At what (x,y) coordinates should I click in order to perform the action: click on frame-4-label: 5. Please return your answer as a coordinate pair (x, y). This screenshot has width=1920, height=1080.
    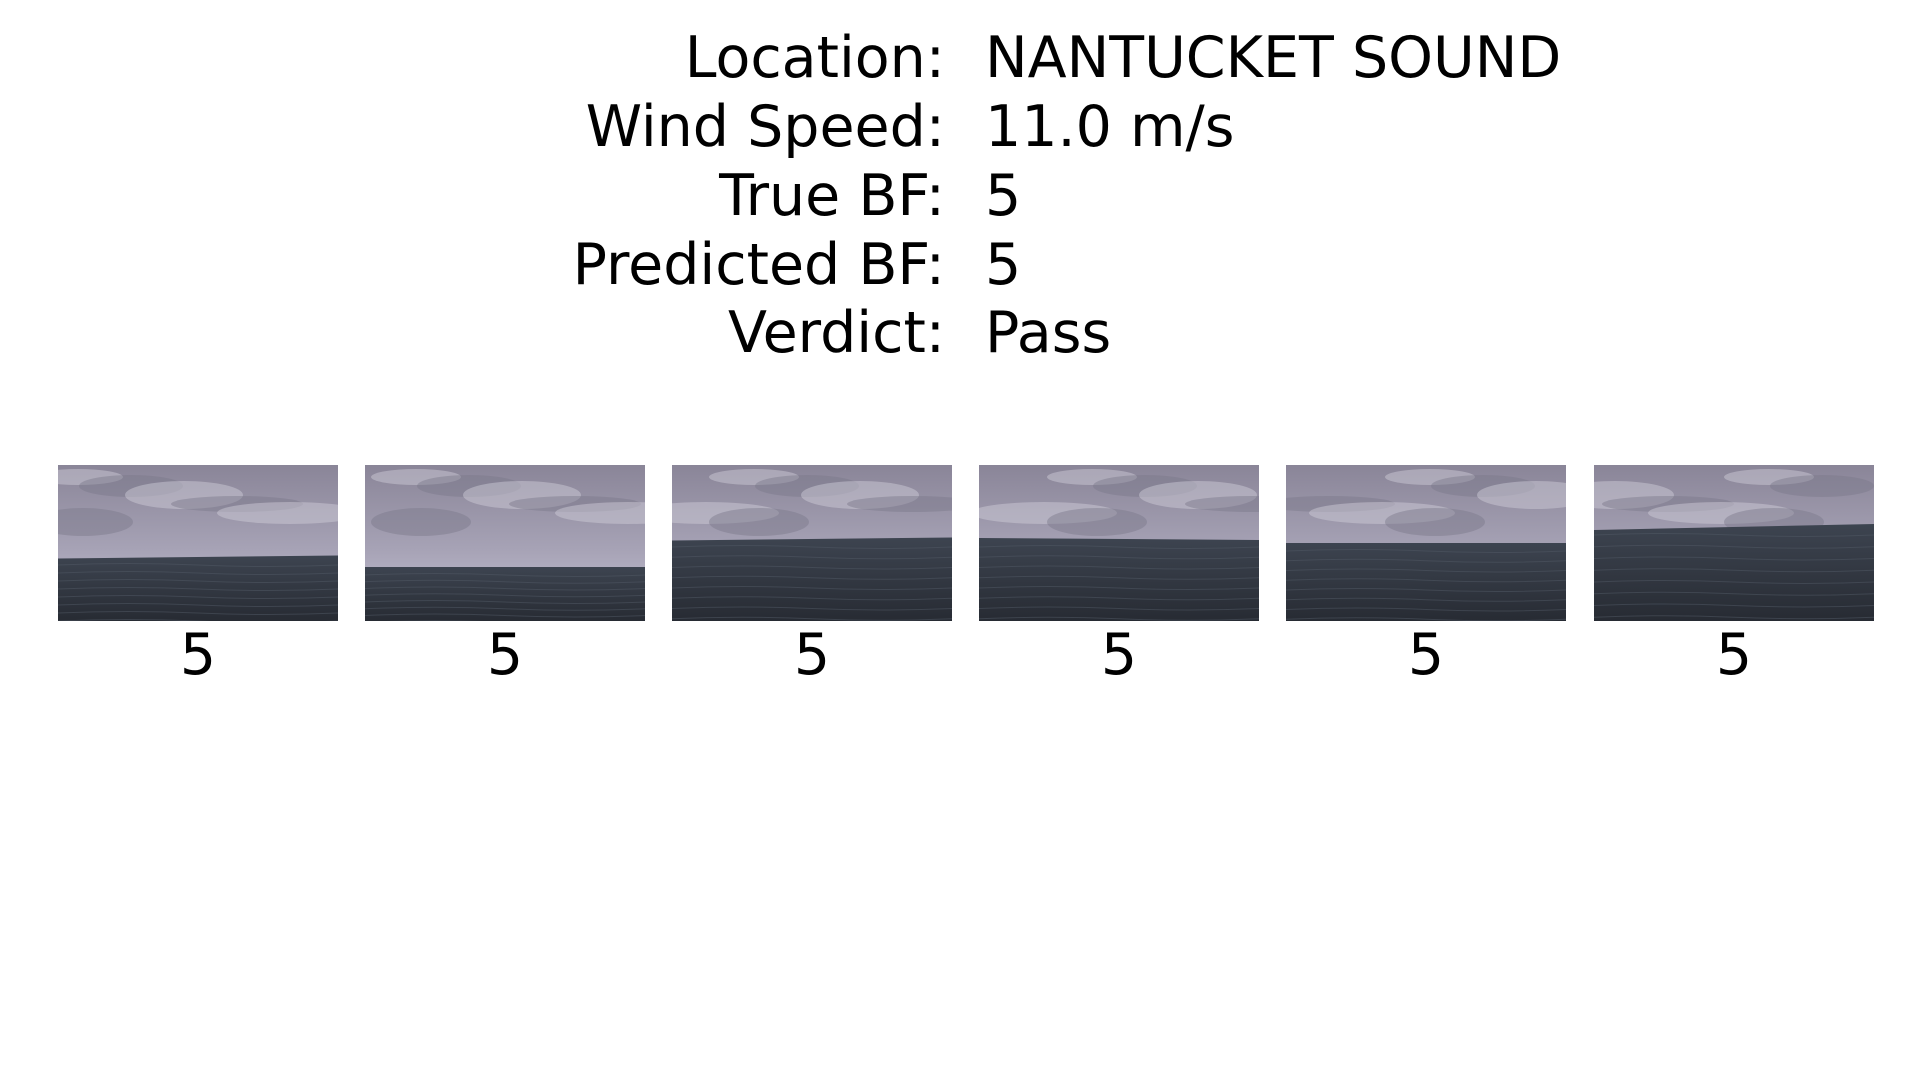
    Looking at the image, I should click on (1119, 655).